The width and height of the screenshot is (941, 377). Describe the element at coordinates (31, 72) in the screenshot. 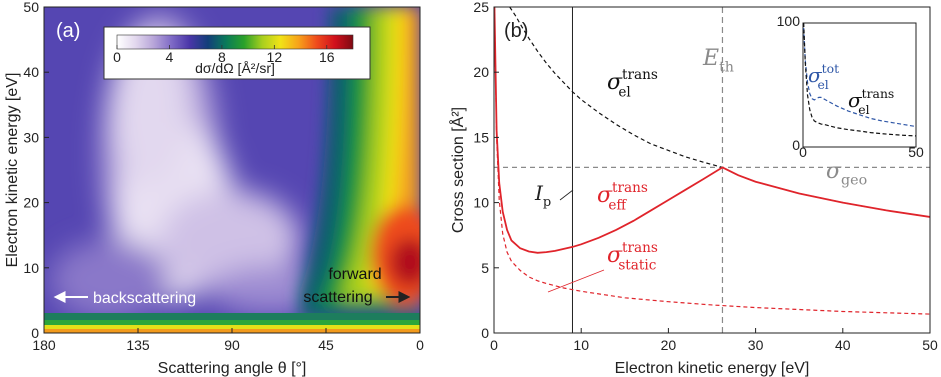

I see `panel-a-y-tick-label: 40` at that location.